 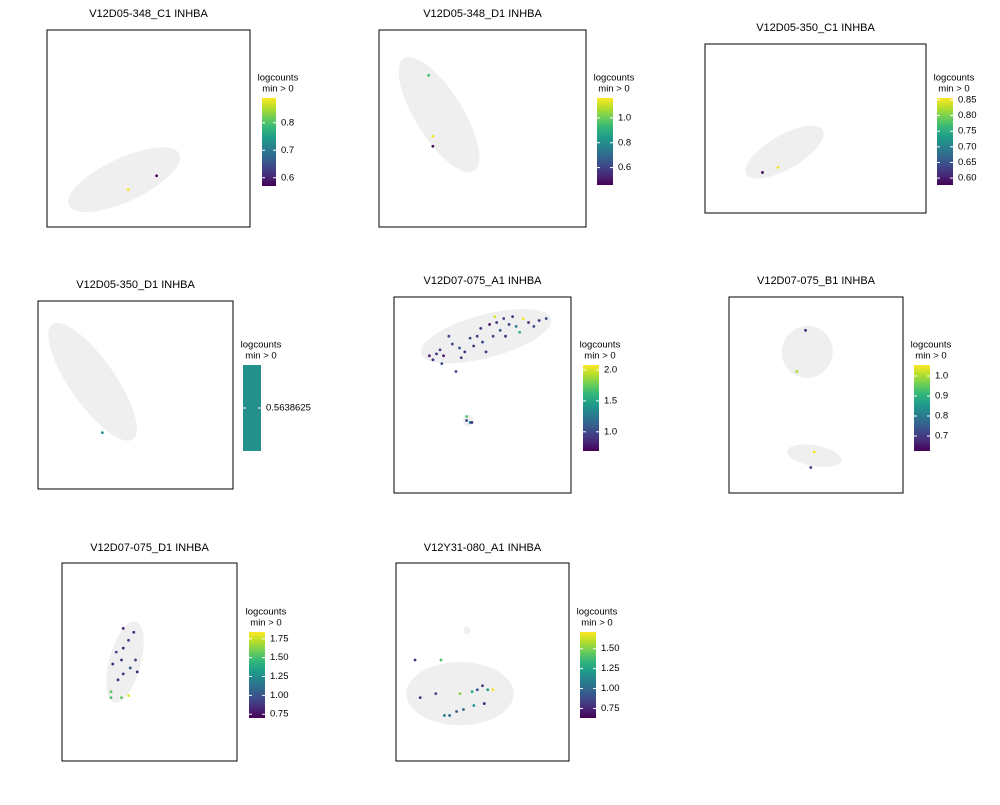 What do you see at coordinates (279, 638) in the screenshot?
I see `colorbar-tick-label: 1.75` at bounding box center [279, 638].